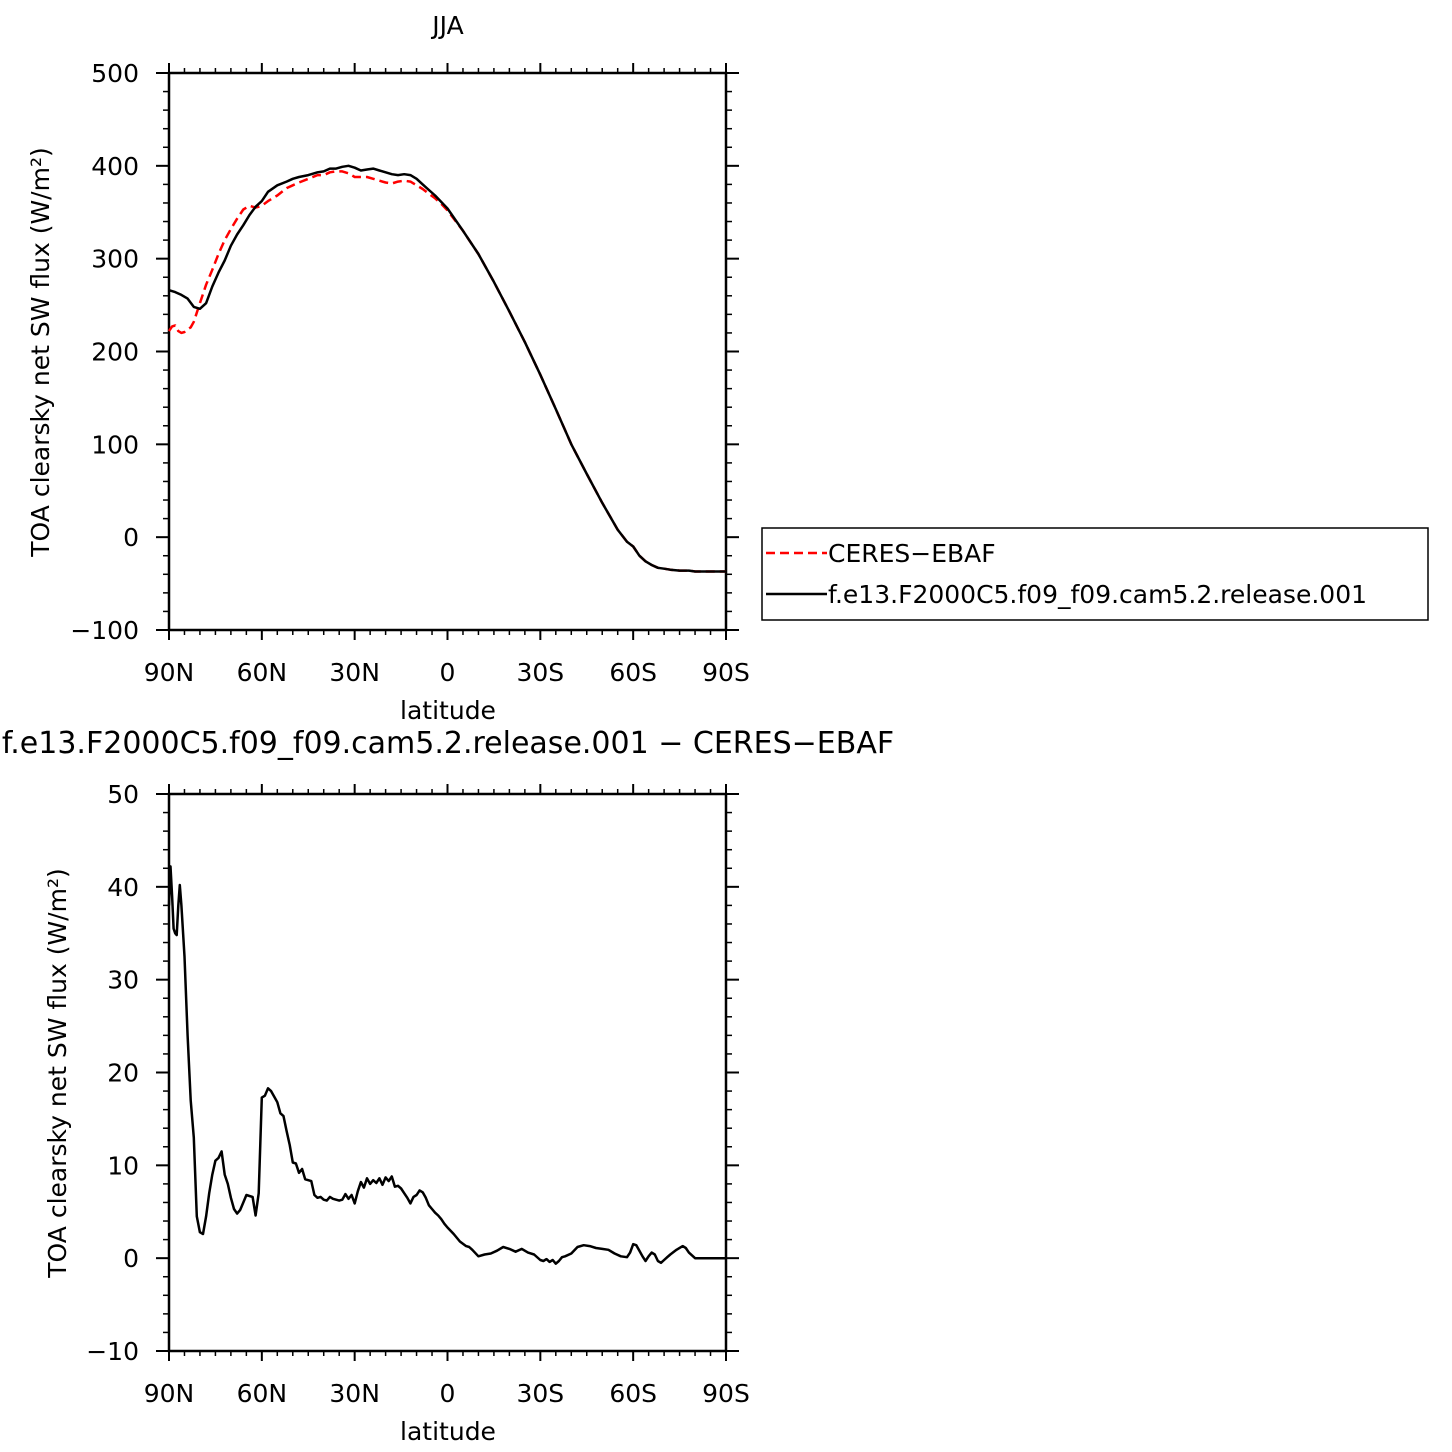 The height and width of the screenshot is (1452, 1452). What do you see at coordinates (123, 794) in the screenshot?
I see `bottom-y-tick-label: 50` at bounding box center [123, 794].